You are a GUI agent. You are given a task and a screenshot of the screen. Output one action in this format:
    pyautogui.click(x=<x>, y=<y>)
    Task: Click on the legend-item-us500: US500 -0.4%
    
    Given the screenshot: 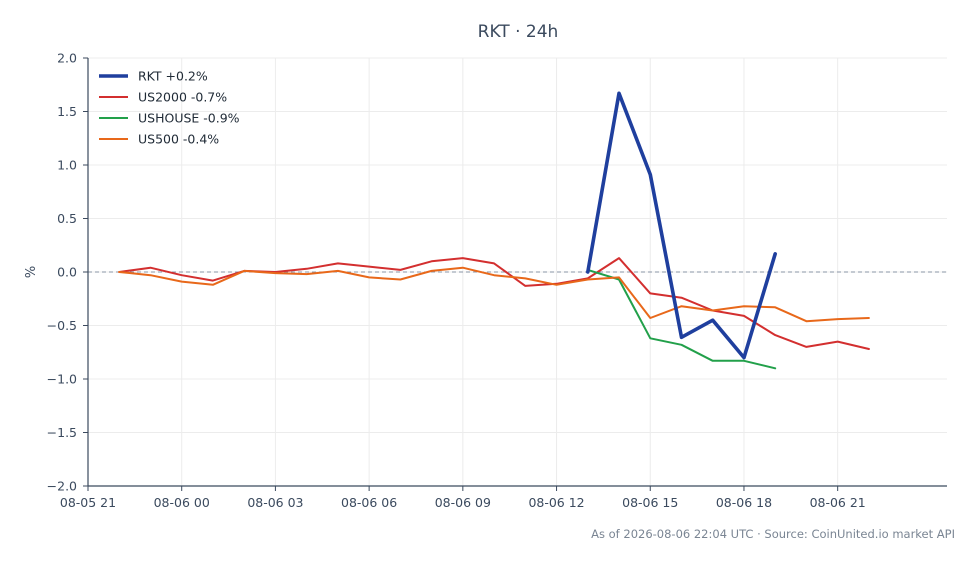 What is the action you would take?
    pyautogui.click(x=159, y=139)
    